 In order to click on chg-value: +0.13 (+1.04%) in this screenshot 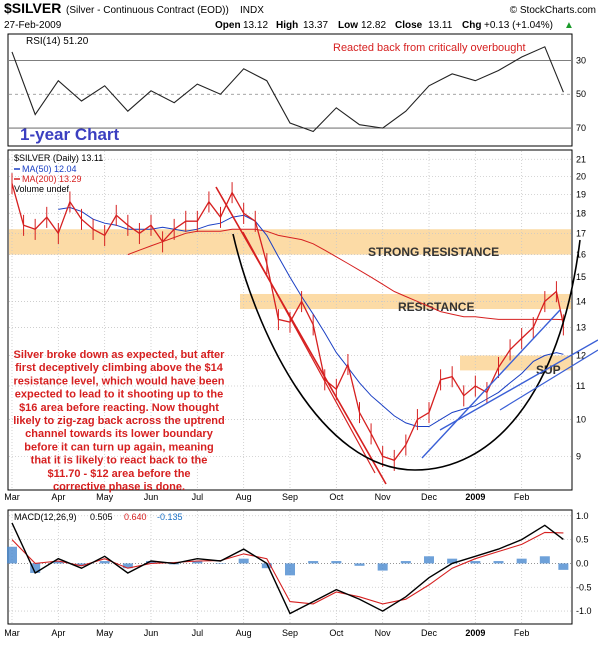, I will do `click(518, 25)`.